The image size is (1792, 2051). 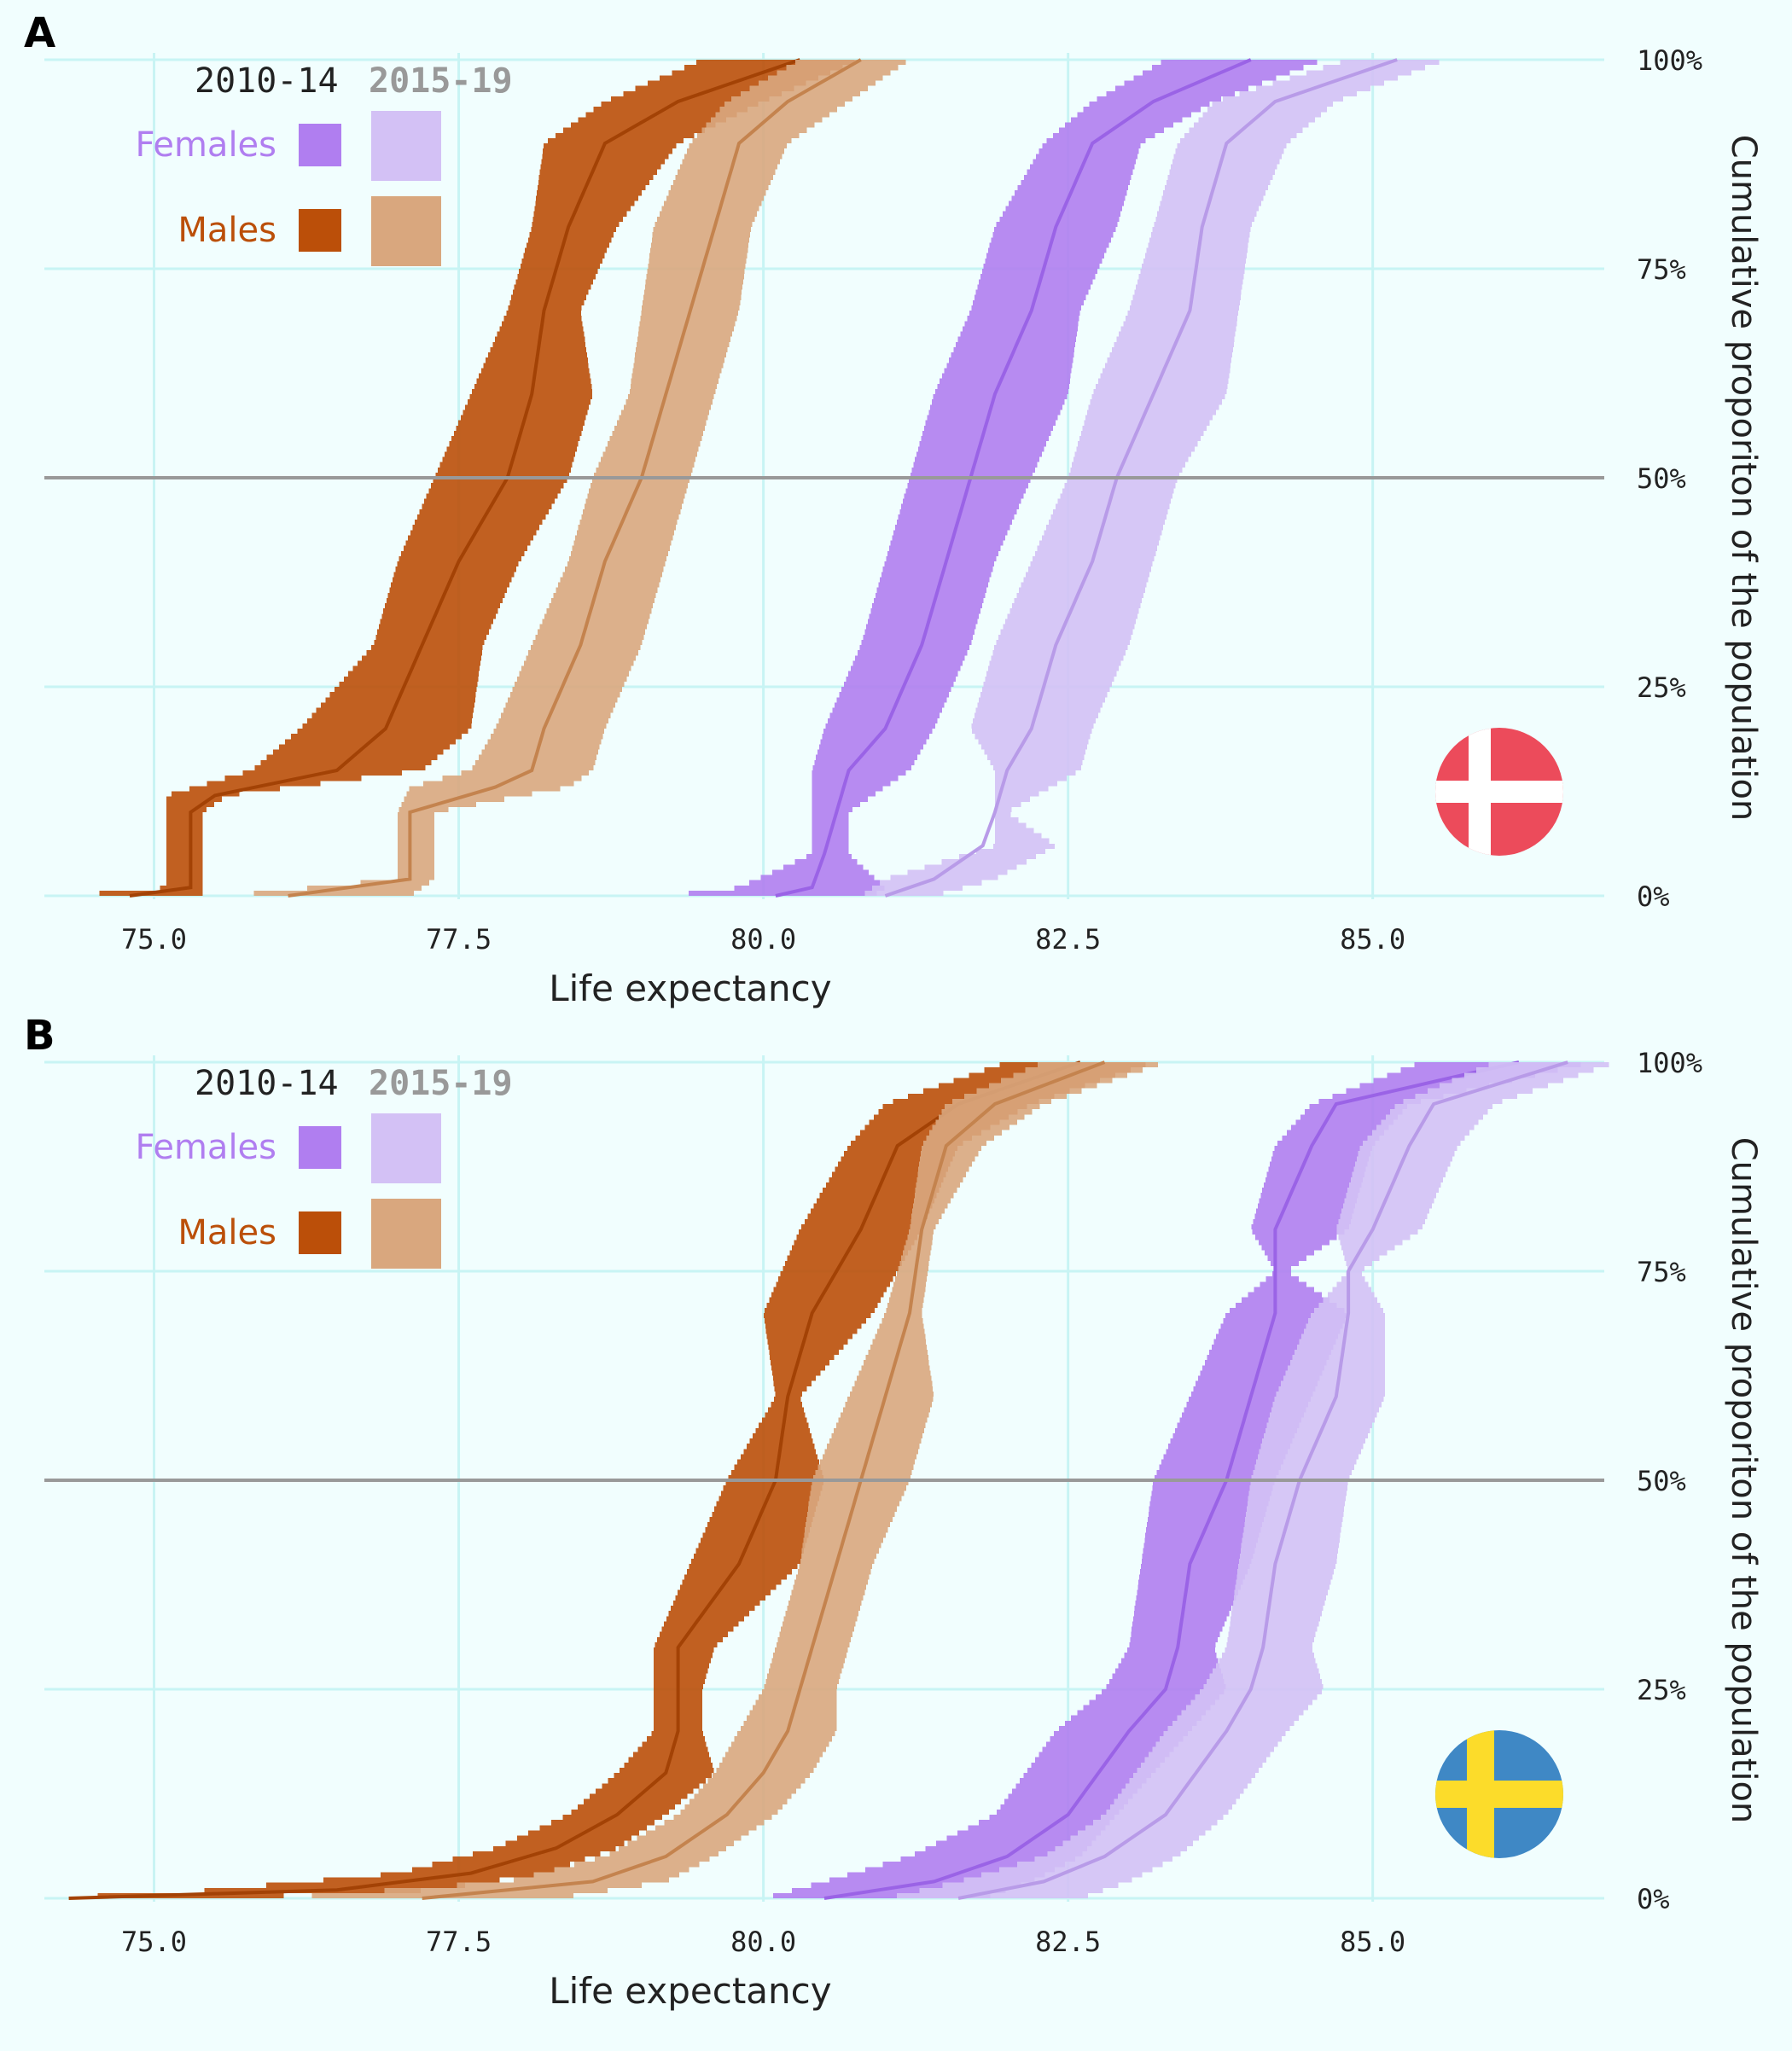 I want to click on denmark-flag-icon, so click(x=1499, y=792).